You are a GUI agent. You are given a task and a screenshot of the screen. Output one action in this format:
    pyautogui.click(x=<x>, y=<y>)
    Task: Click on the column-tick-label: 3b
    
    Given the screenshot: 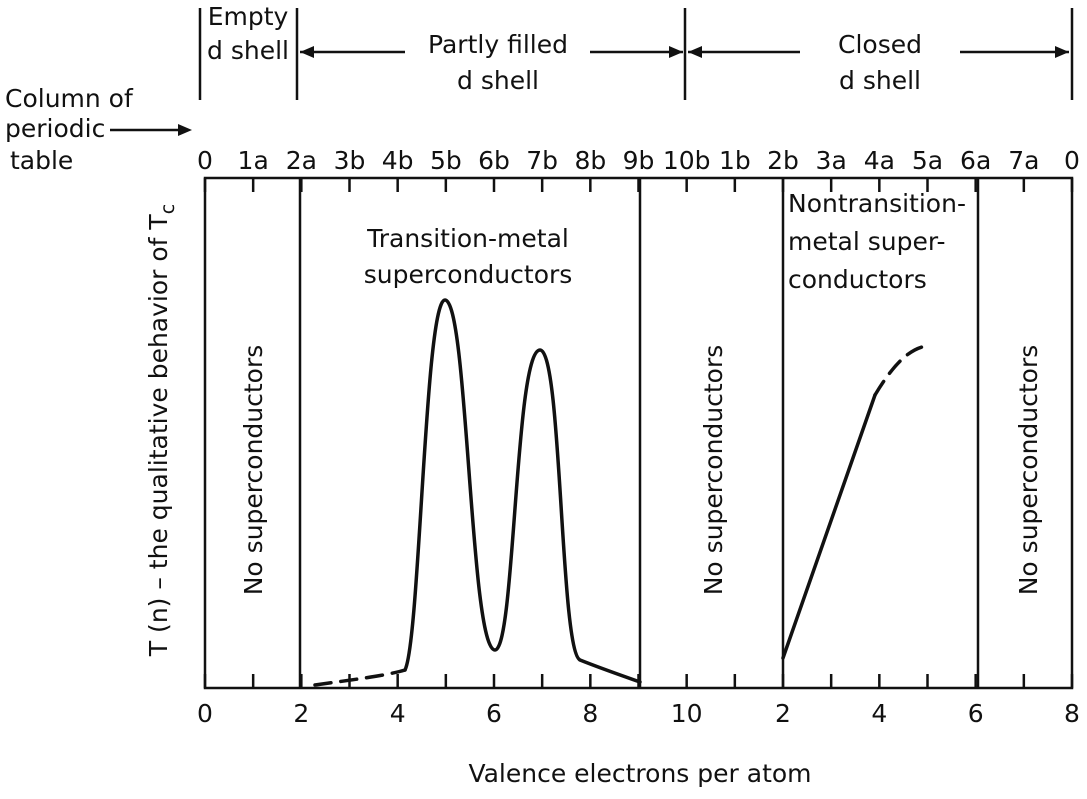 What is the action you would take?
    pyautogui.click(x=350, y=160)
    